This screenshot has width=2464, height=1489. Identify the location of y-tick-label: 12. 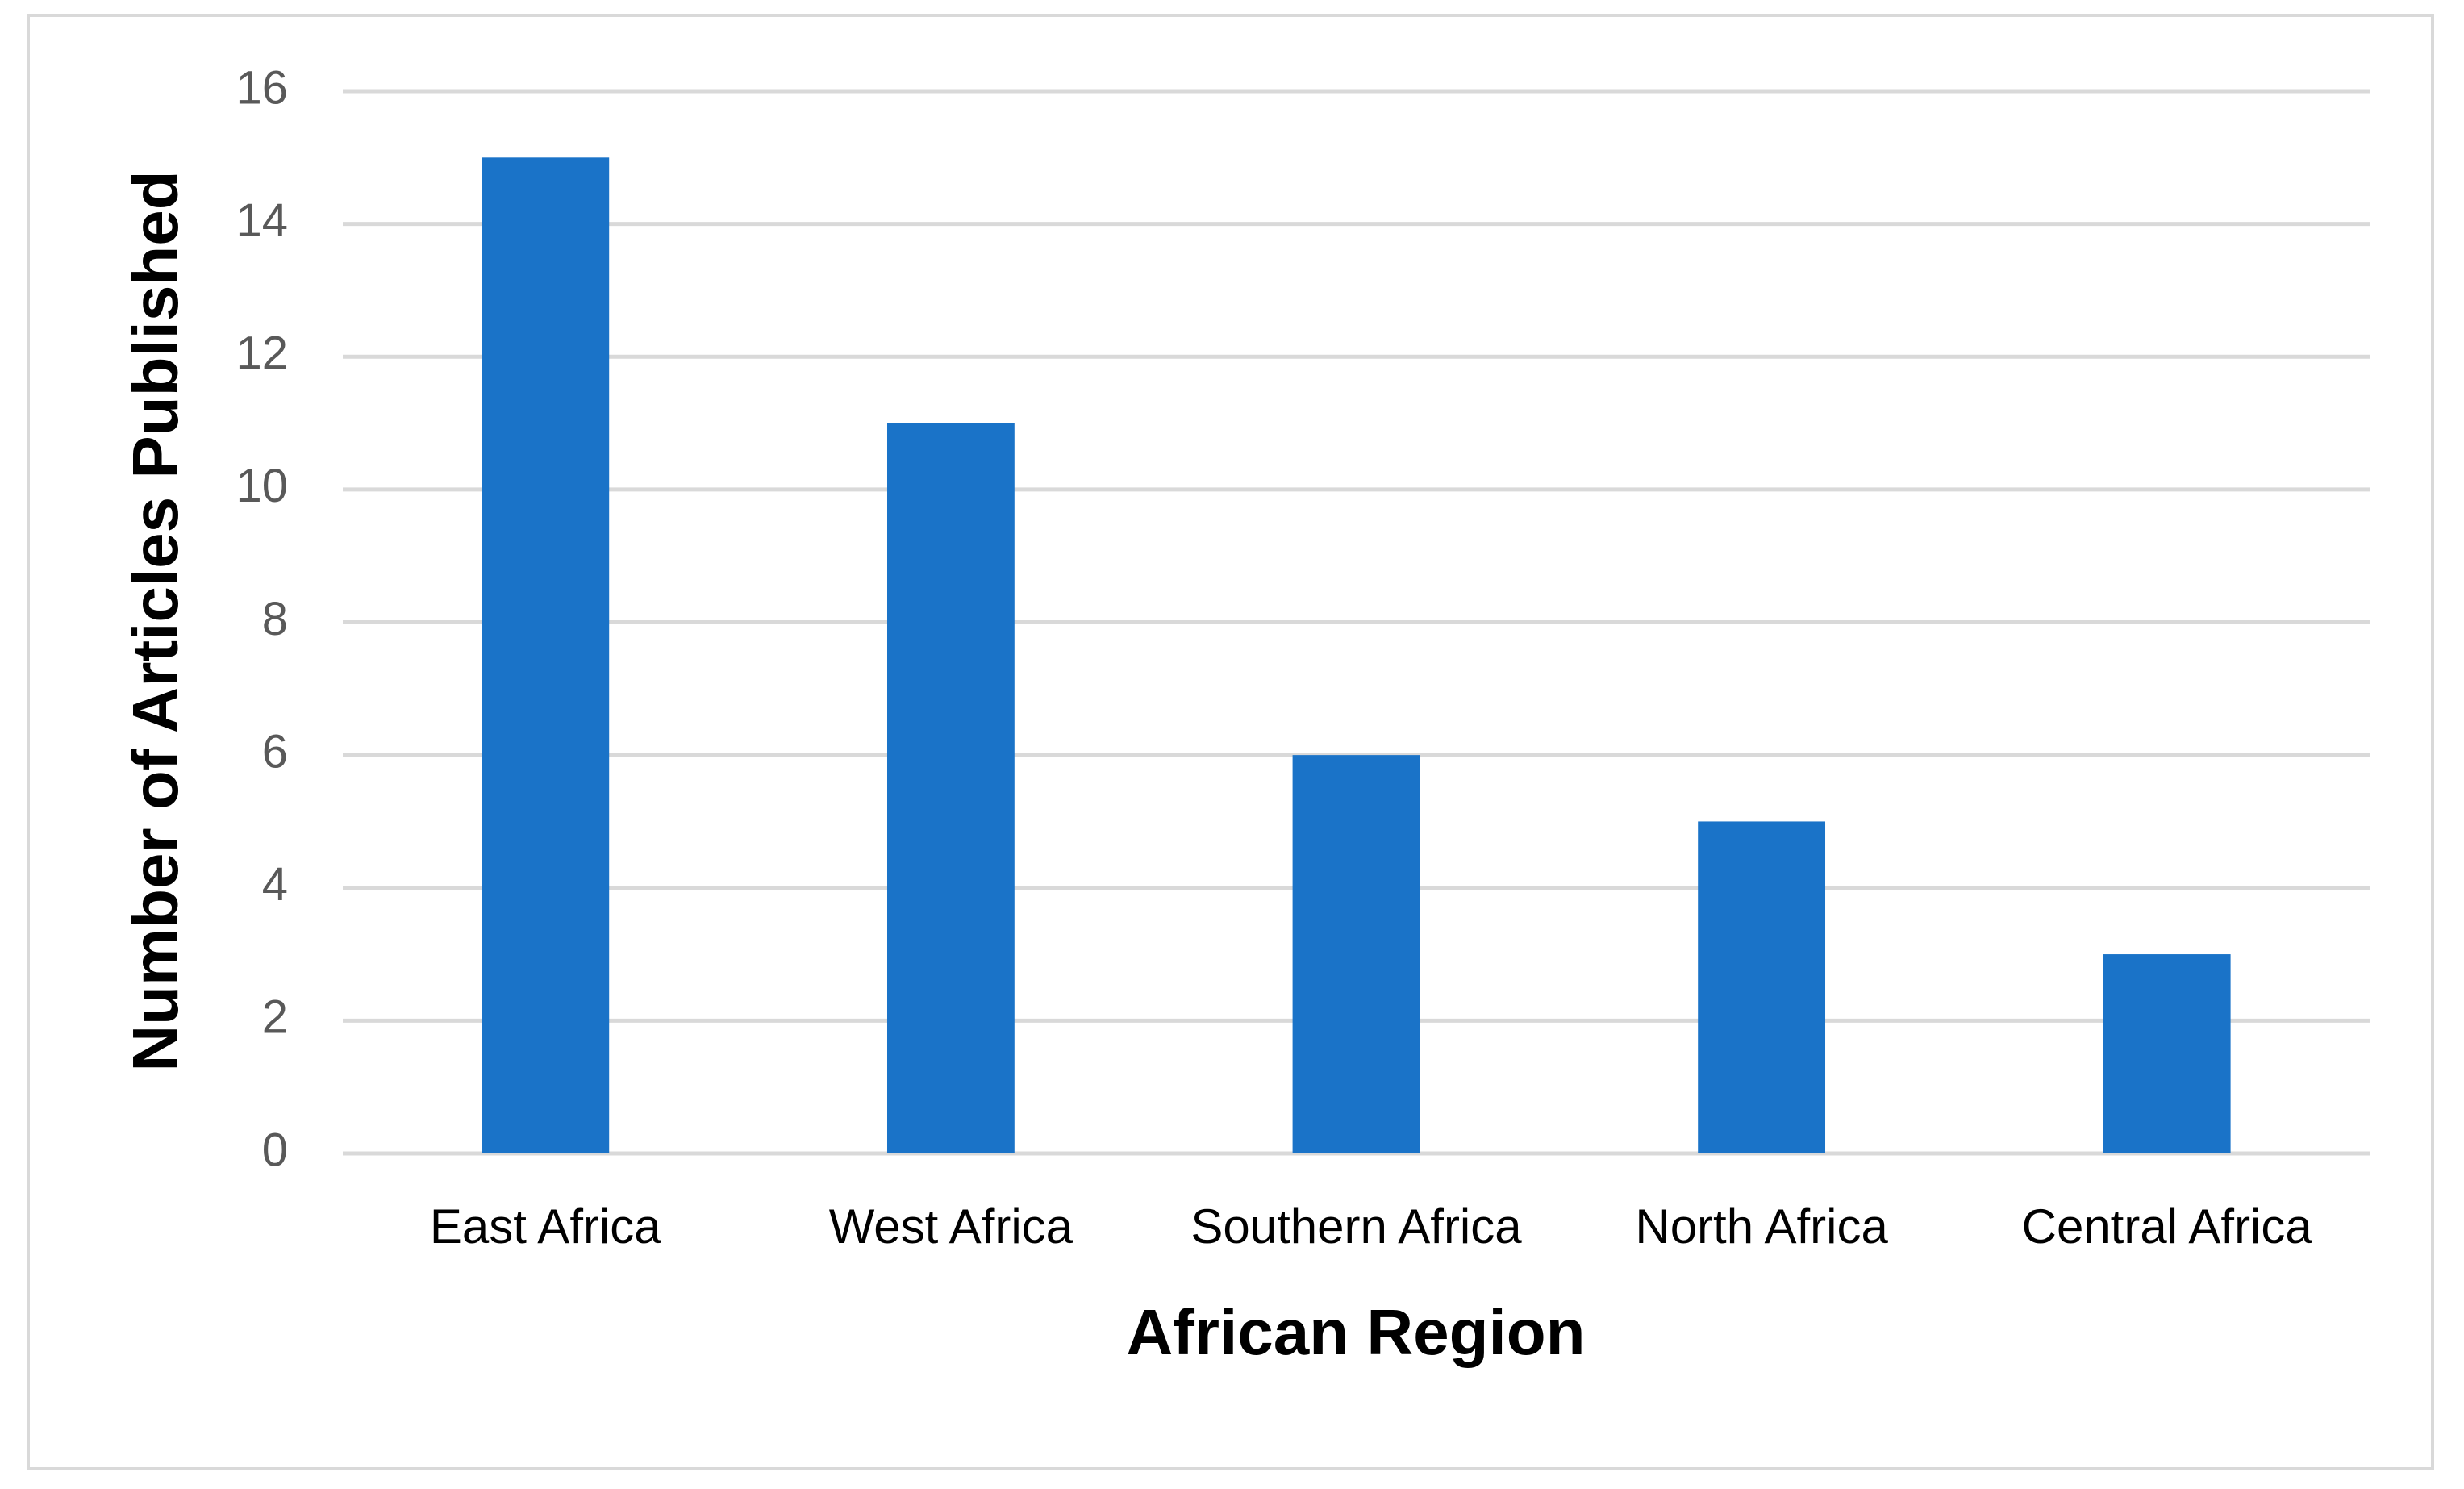
(262, 353).